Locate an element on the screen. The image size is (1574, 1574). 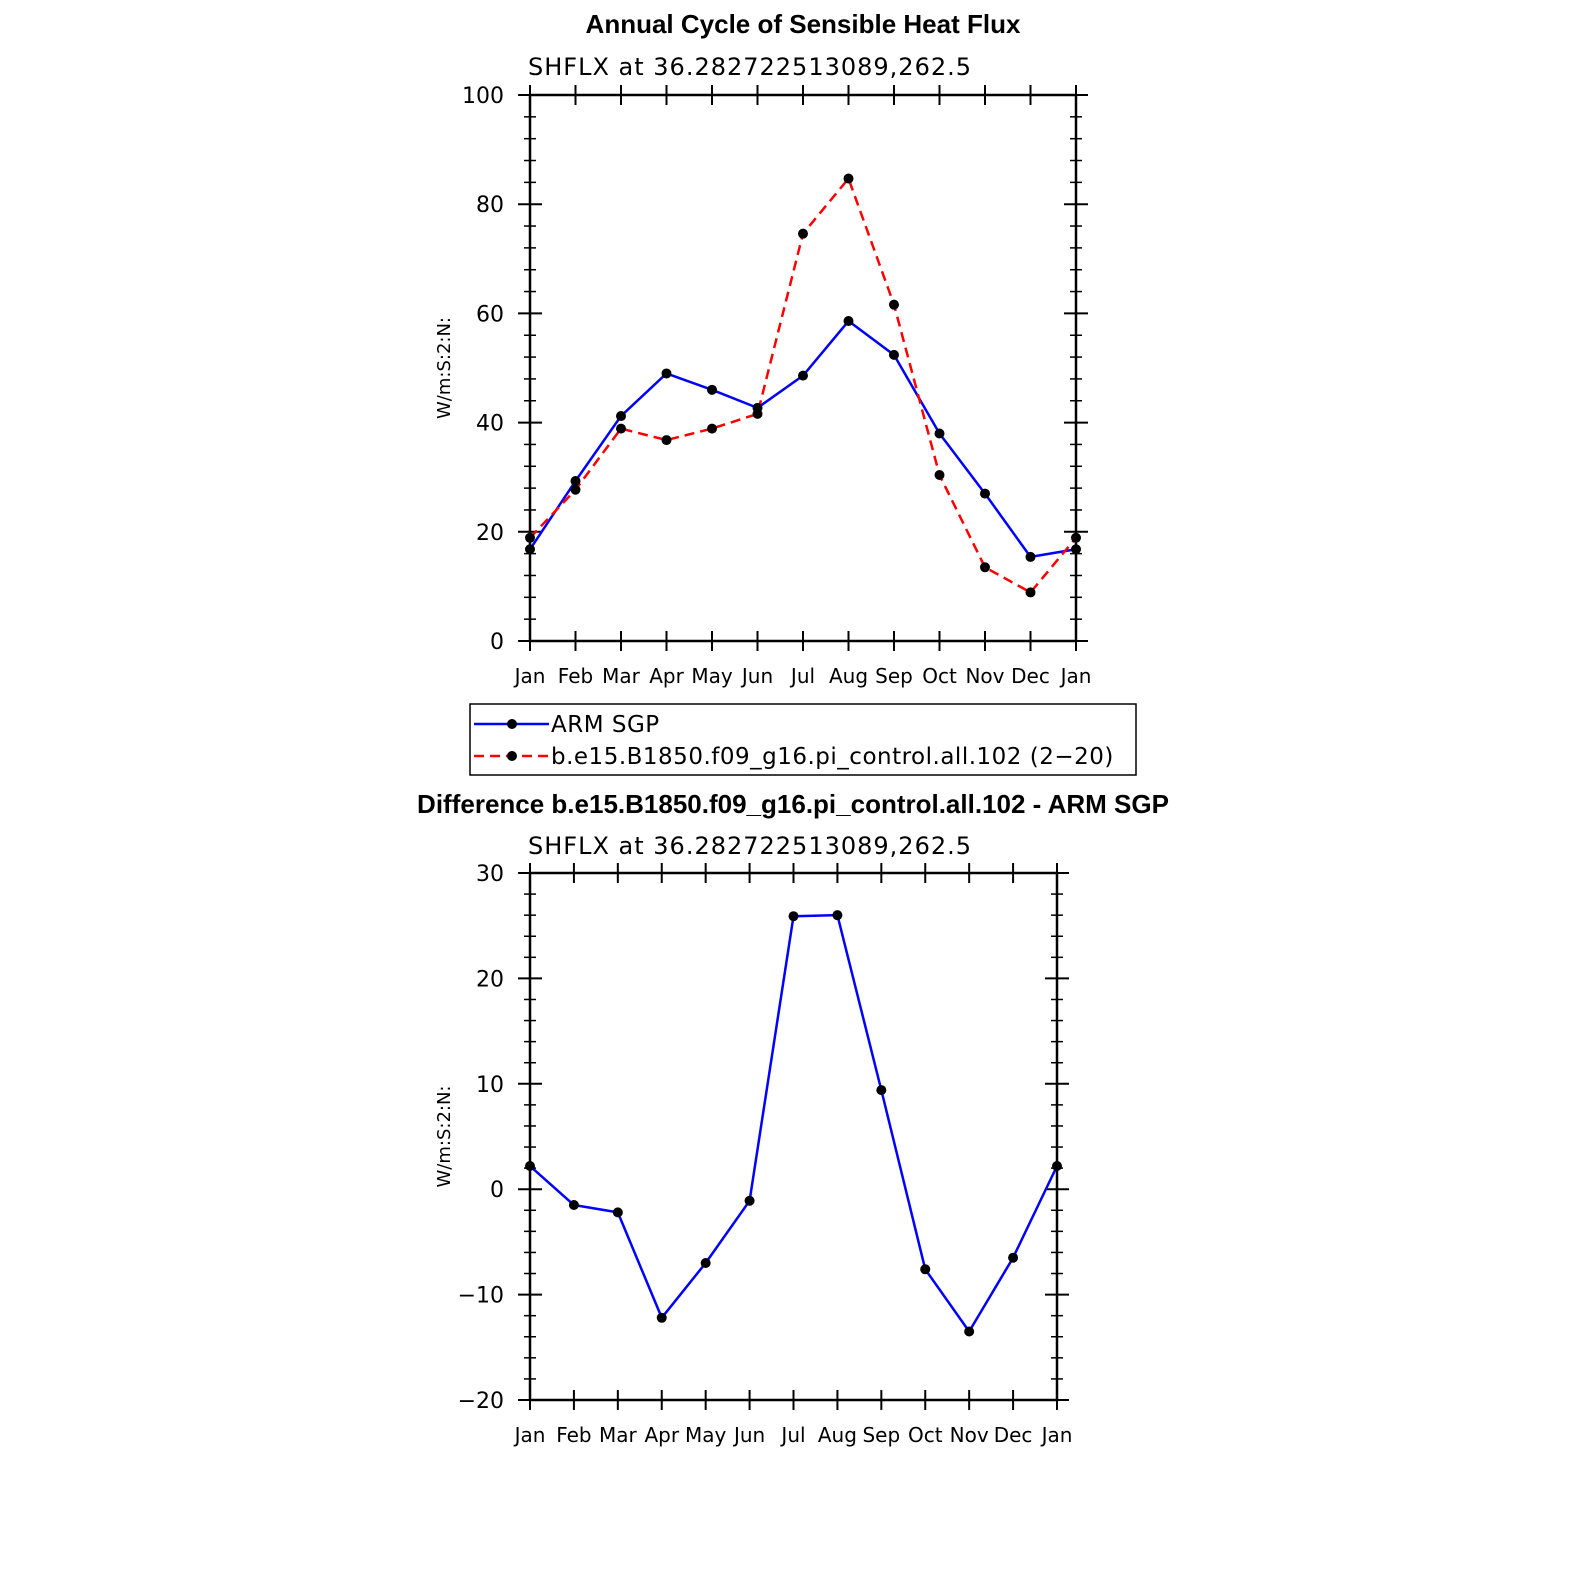
chart-2-xtick-label: May is located at coordinates (706, 1435).